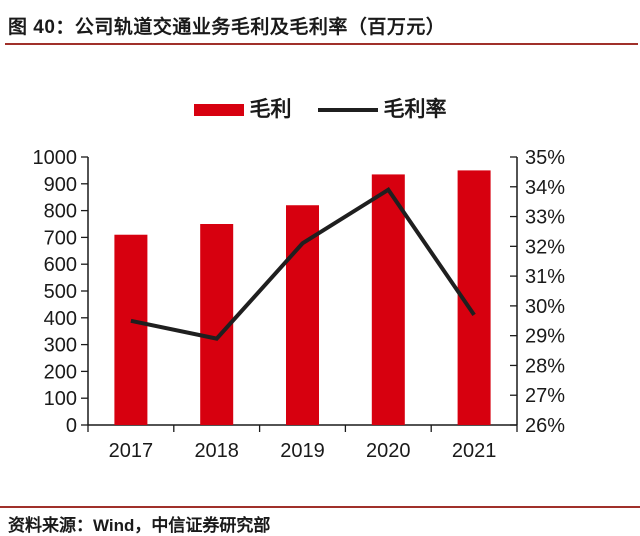 This screenshot has width=640, height=536. I want to click on x-axis-tick-label: 2020, so click(388, 451).